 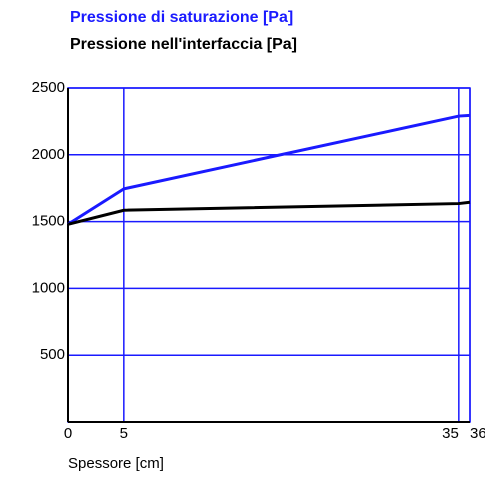 What do you see at coordinates (450, 433) in the screenshot?
I see `x-tick-label: 35` at bounding box center [450, 433].